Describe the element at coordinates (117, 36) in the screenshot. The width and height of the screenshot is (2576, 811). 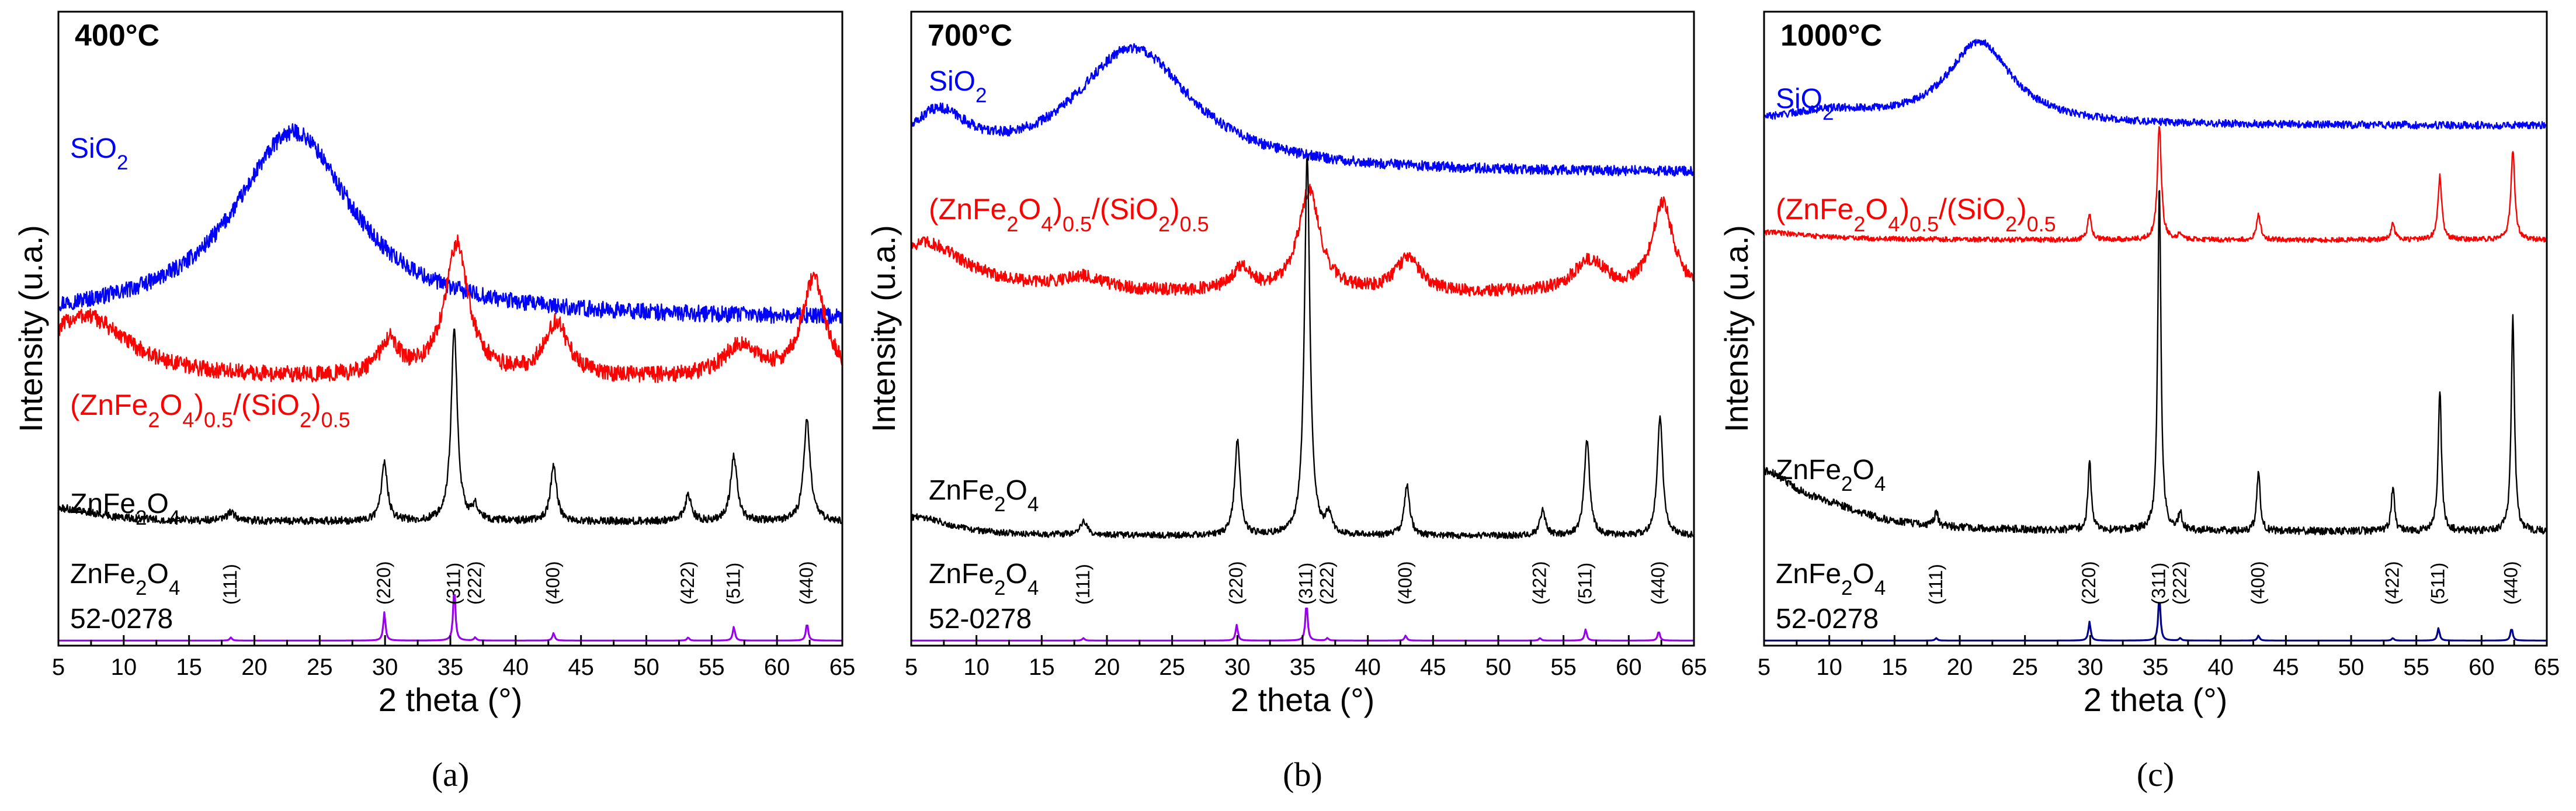
I see `temperature-label: 400°C` at that location.